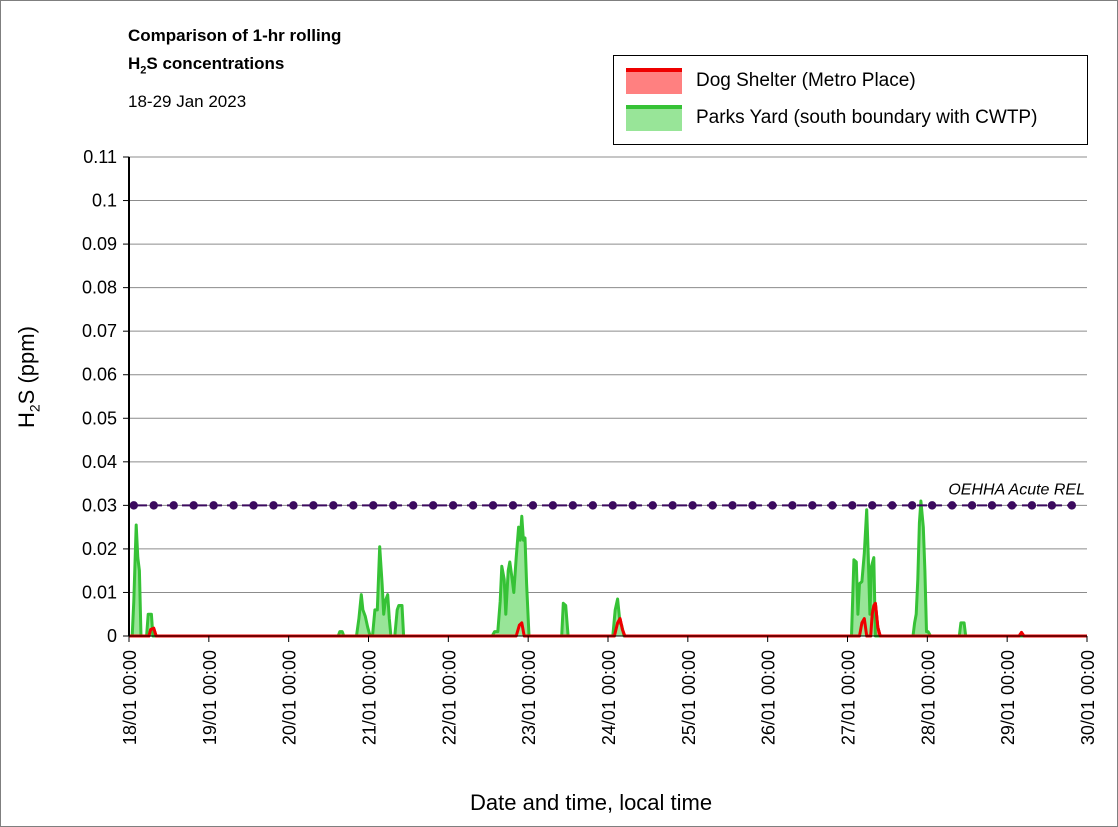  Describe the element at coordinates (99, 288) in the screenshot. I see `y-tick-label: 0.08` at that location.